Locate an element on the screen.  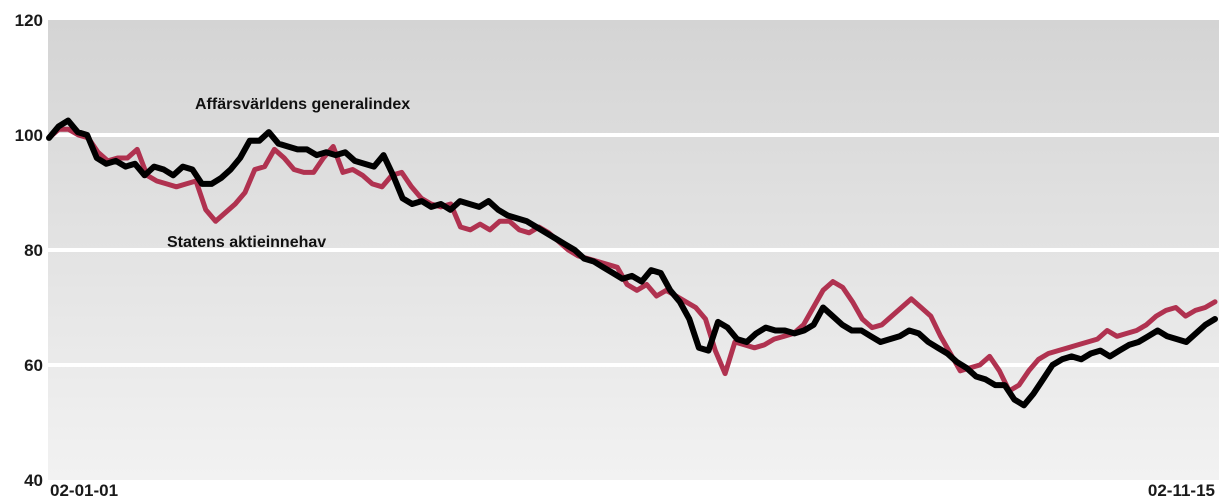
x-tick-labels: 02-01-01 02-11-15 is located at coordinates (632, 490).